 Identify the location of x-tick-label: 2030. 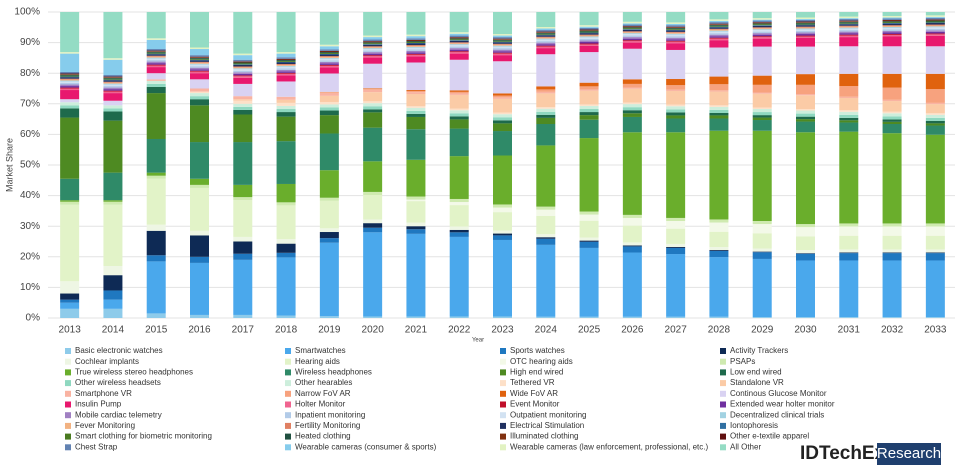
(805, 330).